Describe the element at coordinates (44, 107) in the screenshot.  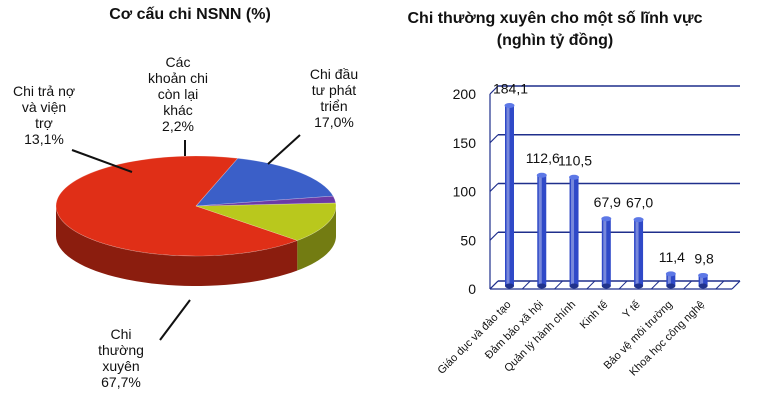
I see `slice-label-line: và viện` at that location.